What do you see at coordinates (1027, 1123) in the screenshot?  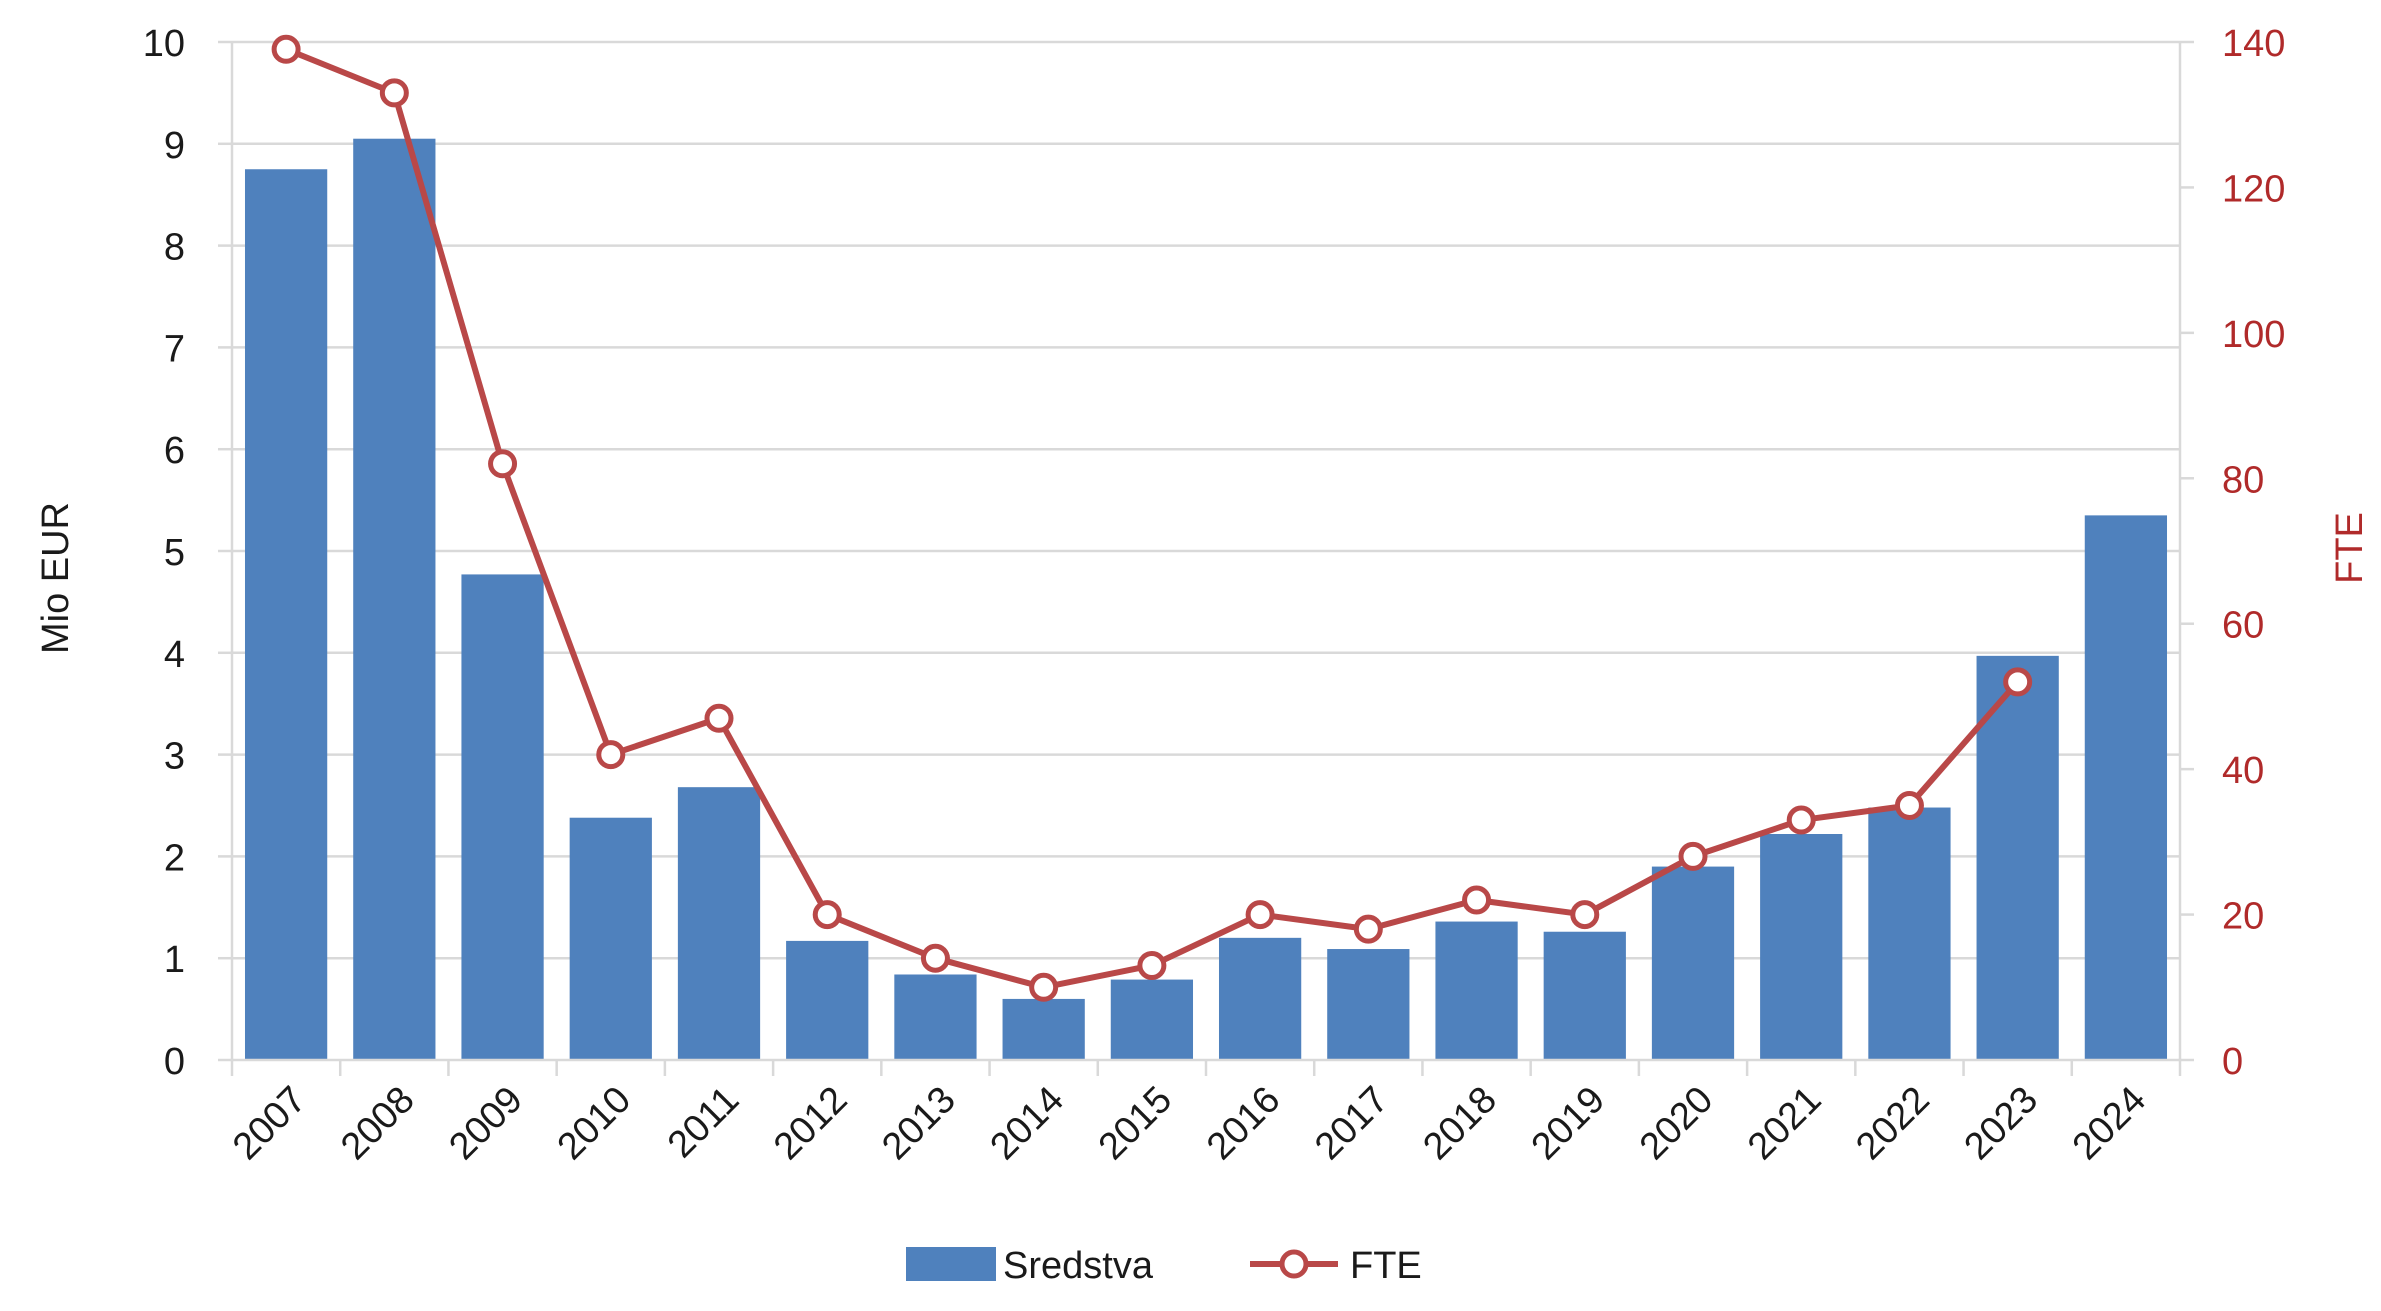 I see `x-tick-label-2014: 2014` at bounding box center [1027, 1123].